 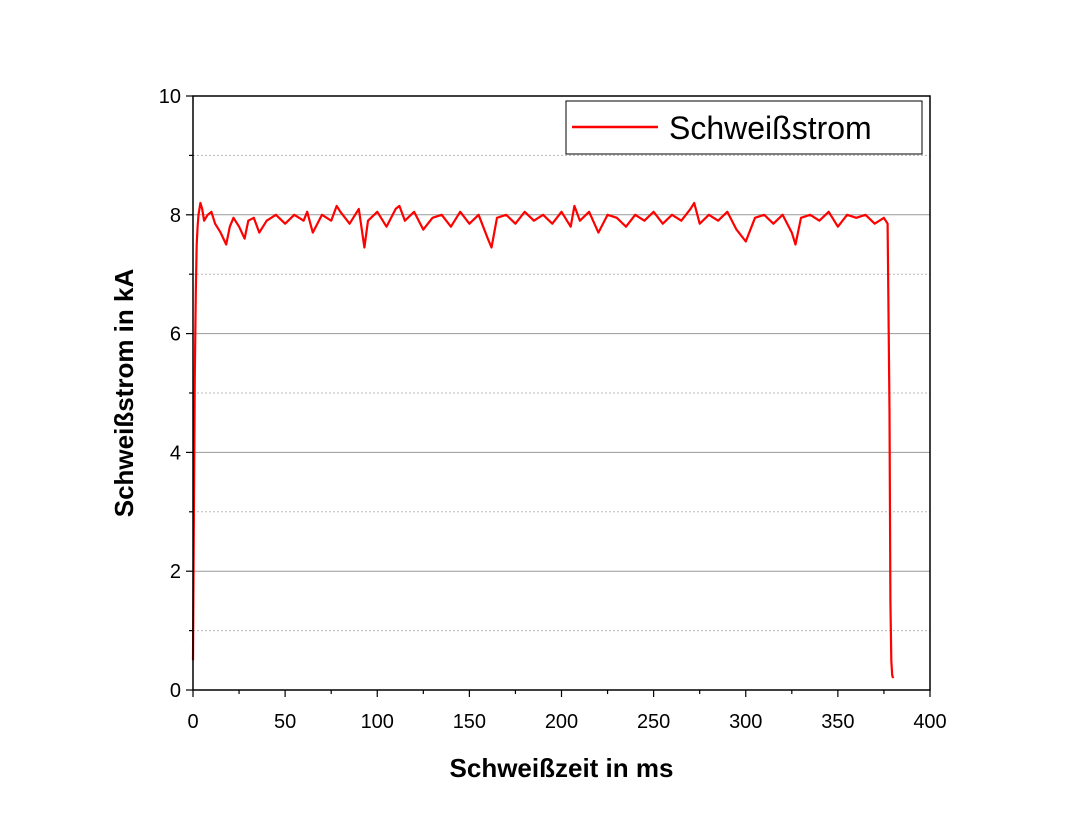 I want to click on x-tick-label: 350, so click(x=837, y=722).